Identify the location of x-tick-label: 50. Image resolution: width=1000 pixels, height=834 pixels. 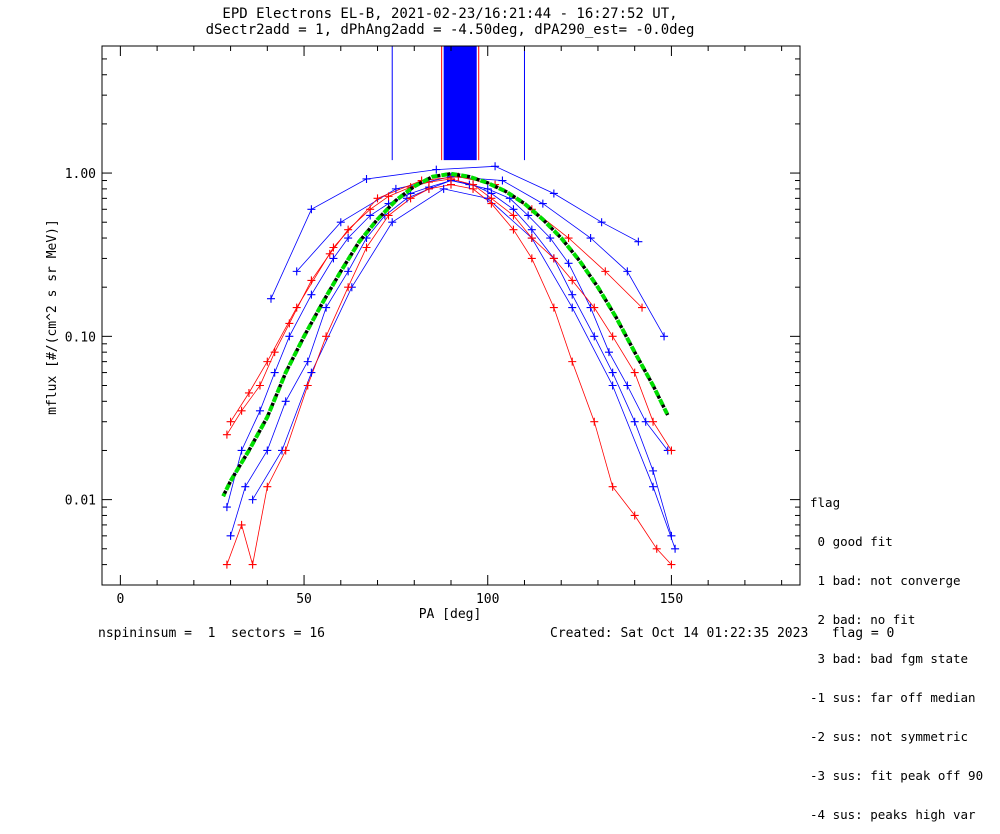
(304, 599).